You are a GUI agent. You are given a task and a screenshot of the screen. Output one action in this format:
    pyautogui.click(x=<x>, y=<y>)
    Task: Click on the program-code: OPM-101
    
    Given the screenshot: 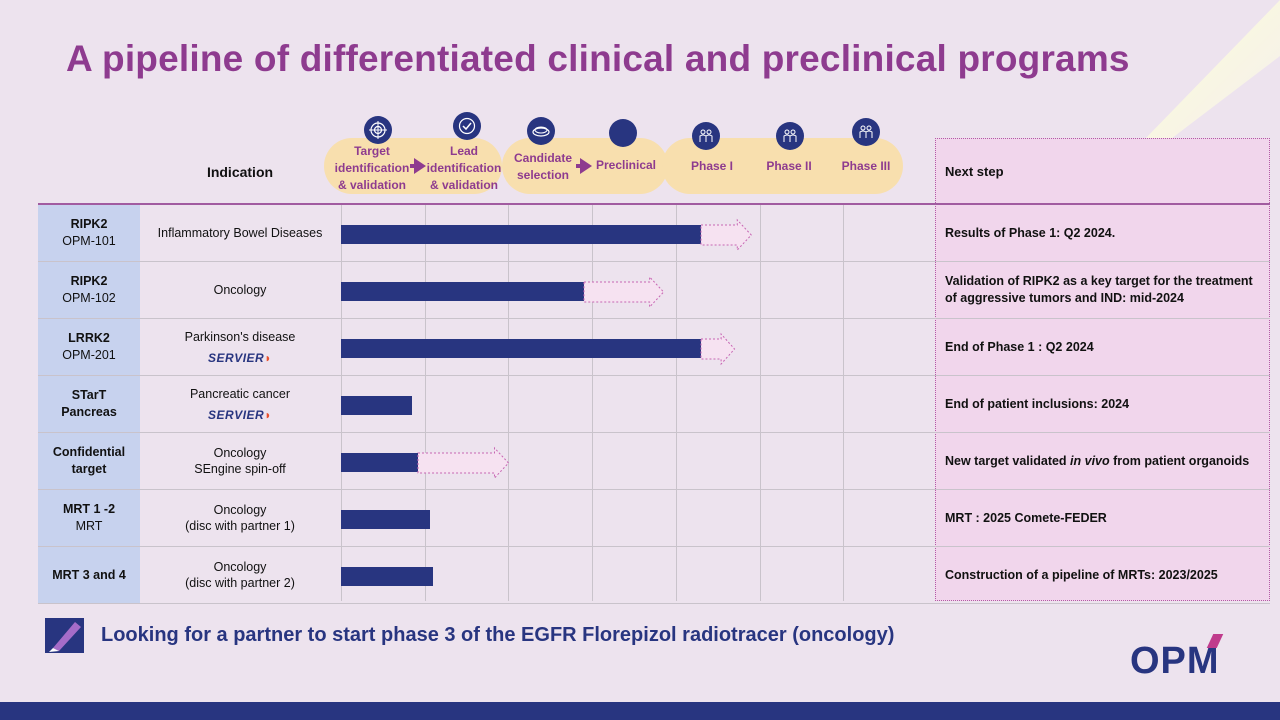 What is the action you would take?
    pyautogui.click(x=89, y=241)
    